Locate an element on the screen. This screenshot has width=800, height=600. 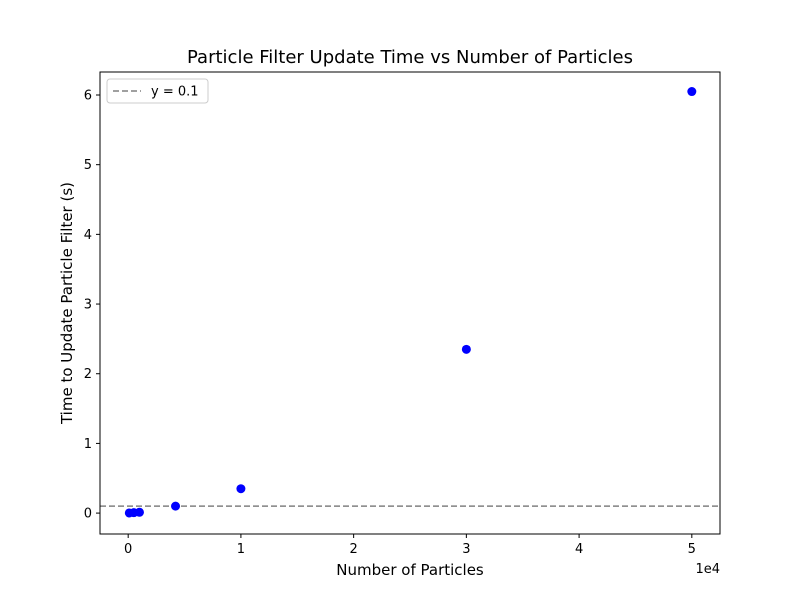
y-axis-ticks: 0 1 2 3 4 5 6 is located at coordinates (92, 305).